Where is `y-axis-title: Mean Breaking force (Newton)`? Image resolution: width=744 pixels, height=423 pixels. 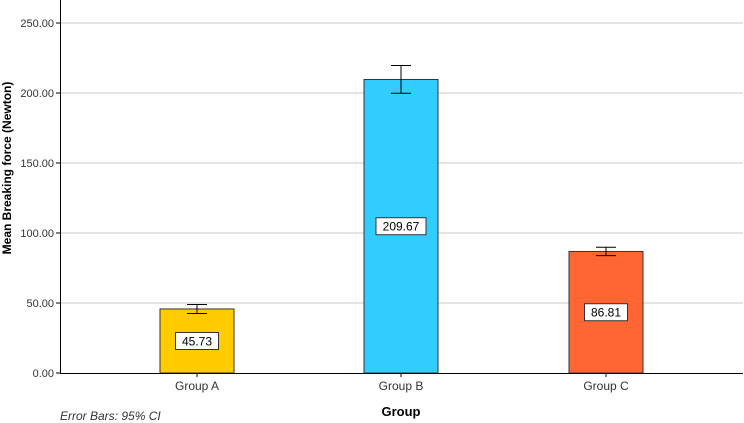
y-axis-title: Mean Breaking force (Newton) is located at coordinates (7, 168).